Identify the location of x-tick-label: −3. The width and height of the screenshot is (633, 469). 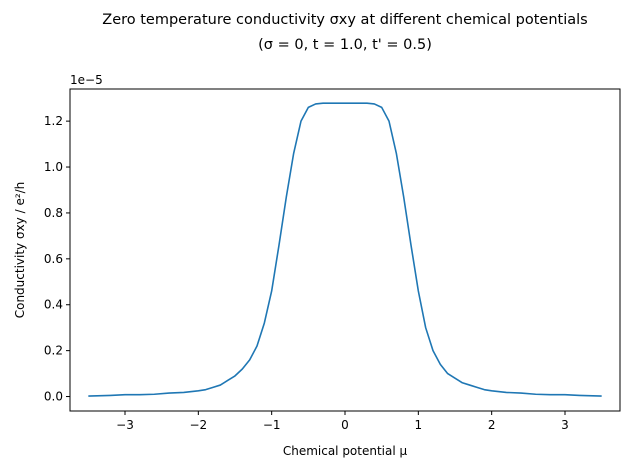
(125, 425).